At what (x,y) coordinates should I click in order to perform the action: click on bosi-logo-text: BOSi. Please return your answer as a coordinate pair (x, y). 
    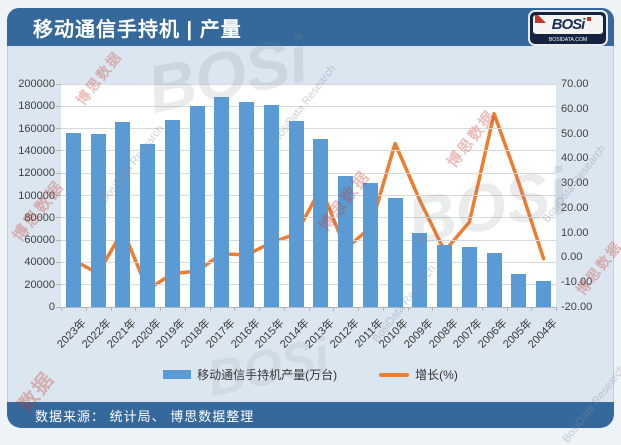
    Looking at the image, I should click on (568, 24).